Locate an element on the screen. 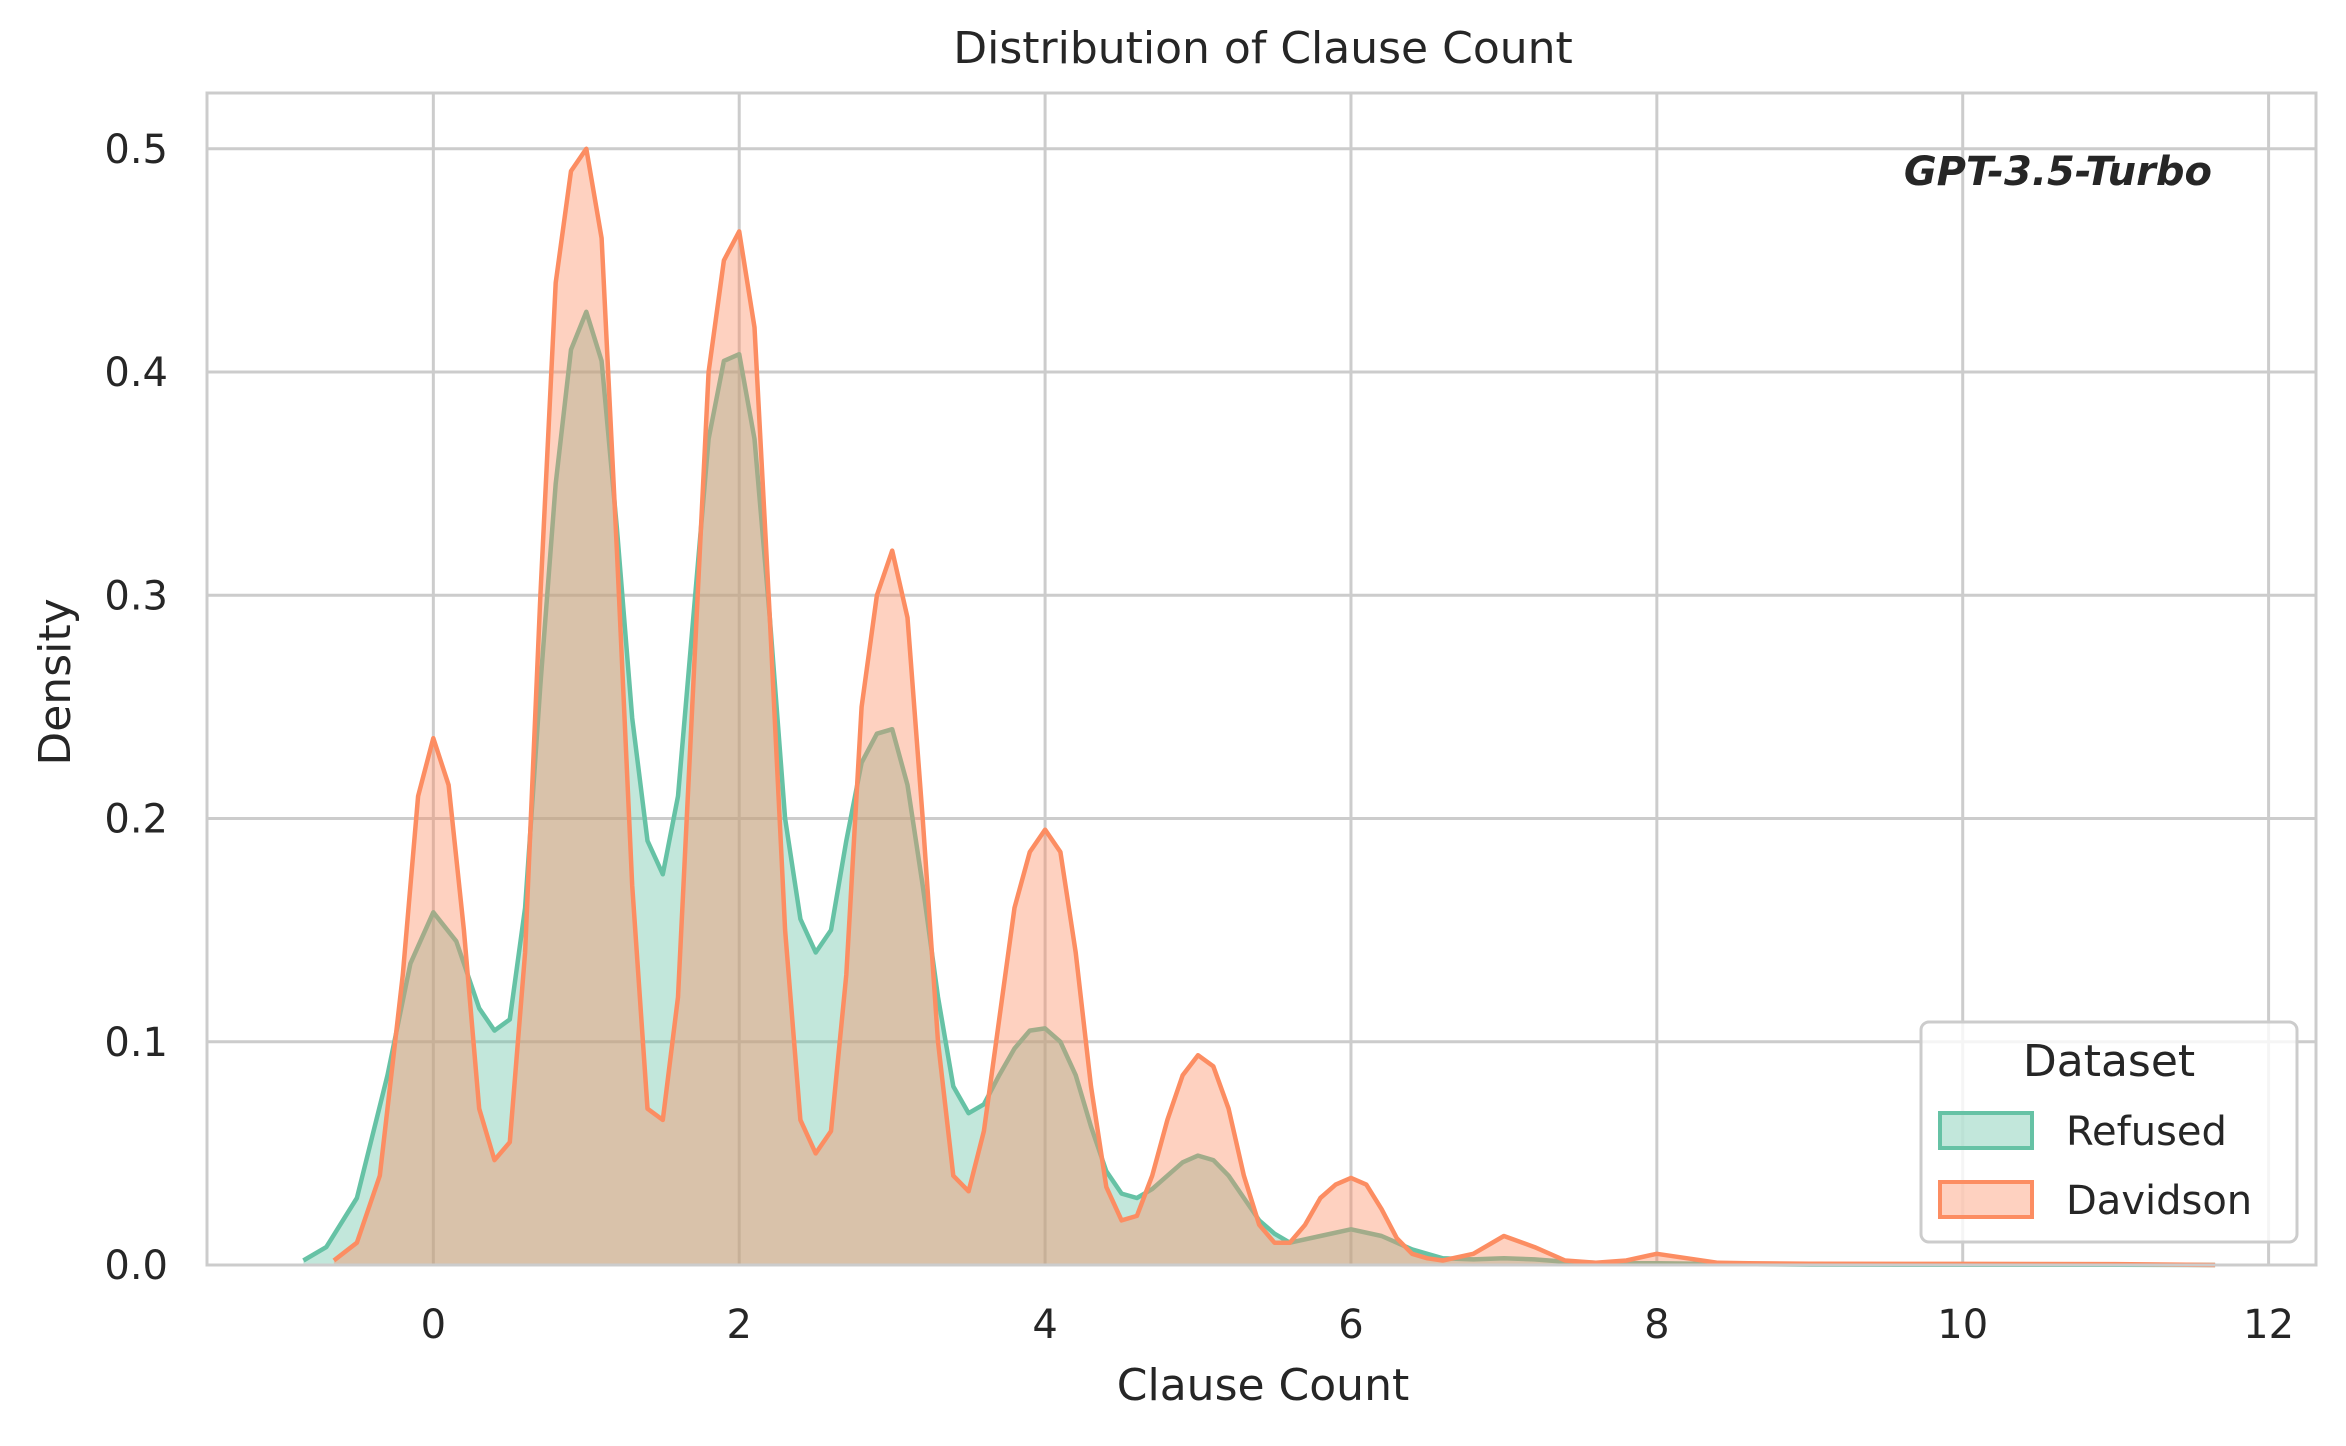 The image size is (2346, 1446). y-tick-label: 0.5 is located at coordinates (136, 150).